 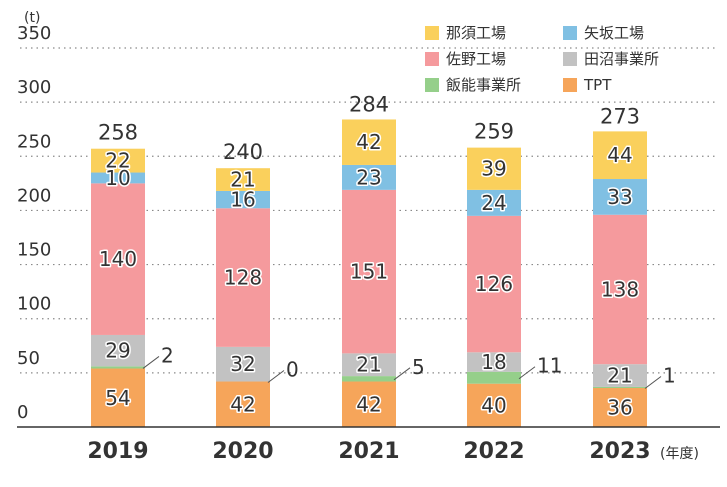 I want to click on x-tick-label-2023: 2023, so click(x=619, y=451).